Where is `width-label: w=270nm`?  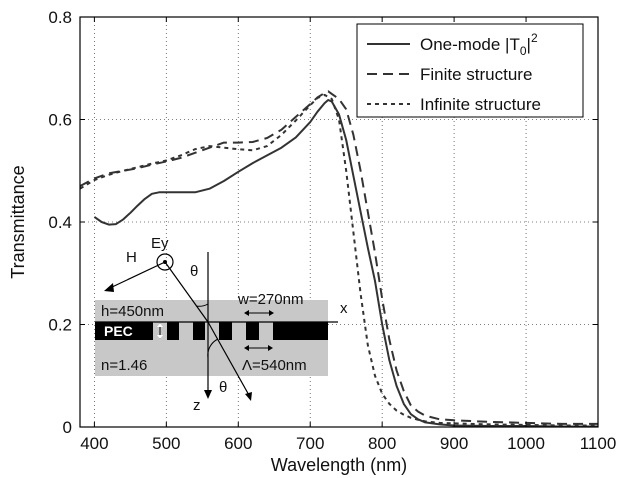
width-label: w=270nm is located at coordinates (270, 299).